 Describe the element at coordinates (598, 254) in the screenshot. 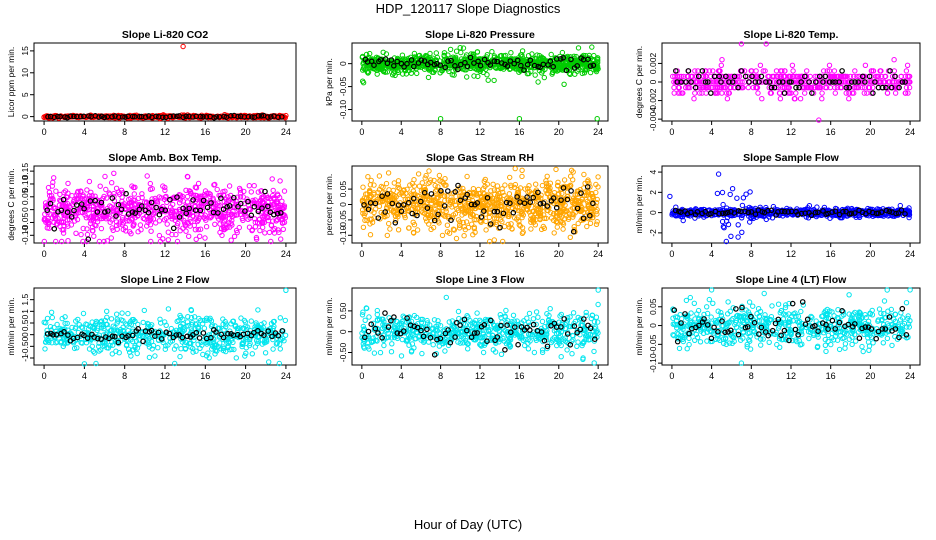

I see `x-tick-label: 24` at that location.